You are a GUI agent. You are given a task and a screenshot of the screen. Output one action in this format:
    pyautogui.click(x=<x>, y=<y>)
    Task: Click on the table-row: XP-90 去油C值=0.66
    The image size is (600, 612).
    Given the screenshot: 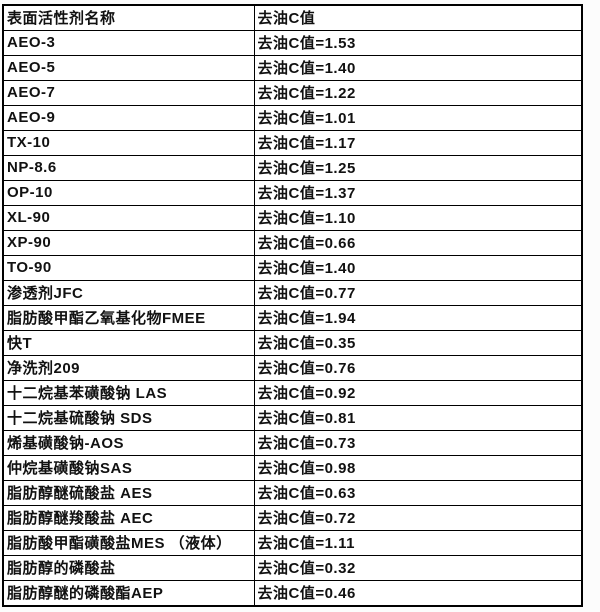 What is the action you would take?
    pyautogui.click(x=292, y=243)
    